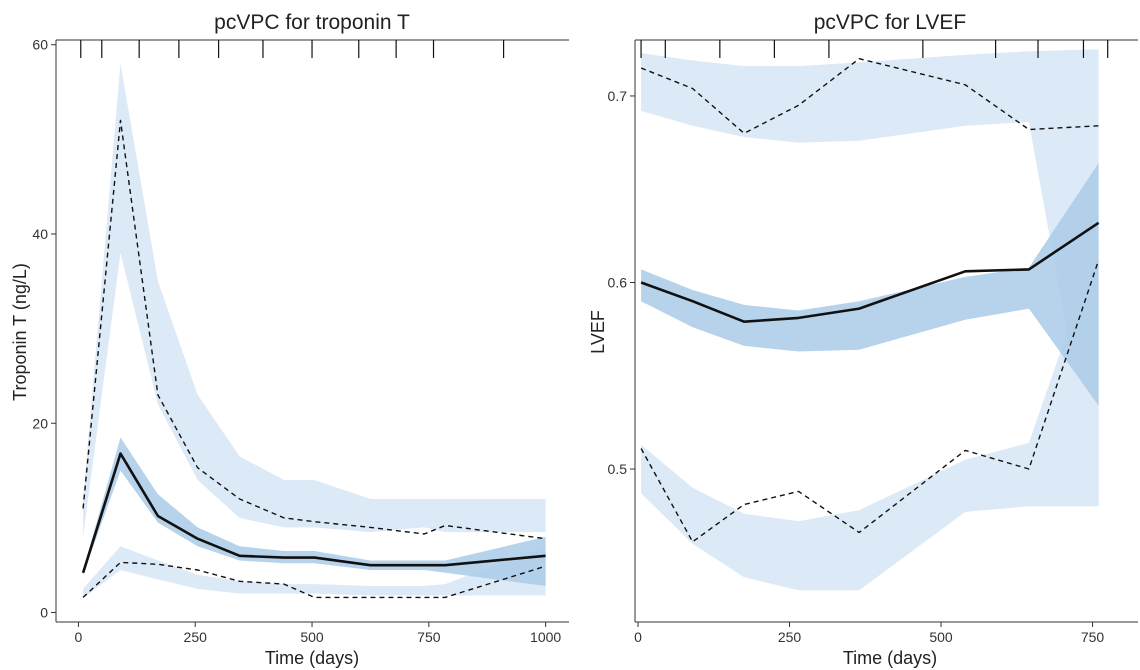 The height and width of the screenshot is (670, 1140). I want to click on troponin-lower-prediction-band, so click(314, 572).